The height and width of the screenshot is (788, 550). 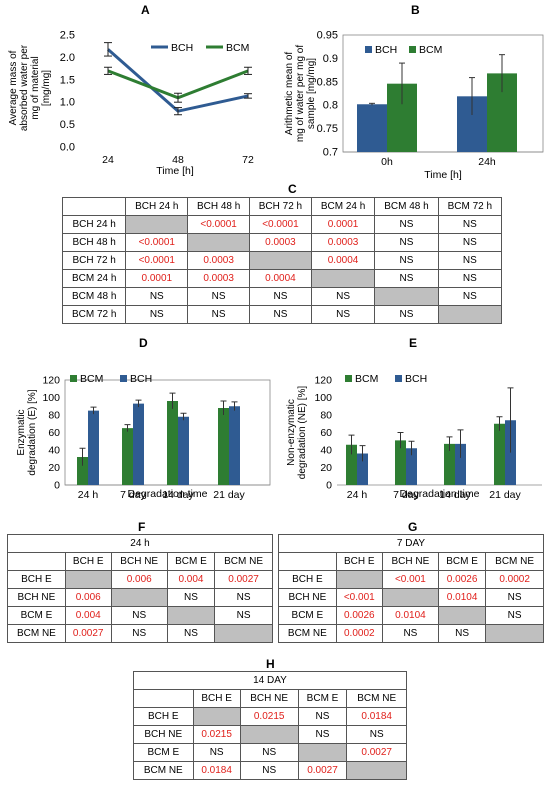 I want to click on y-tick-label: 2.0, so click(x=67, y=58).